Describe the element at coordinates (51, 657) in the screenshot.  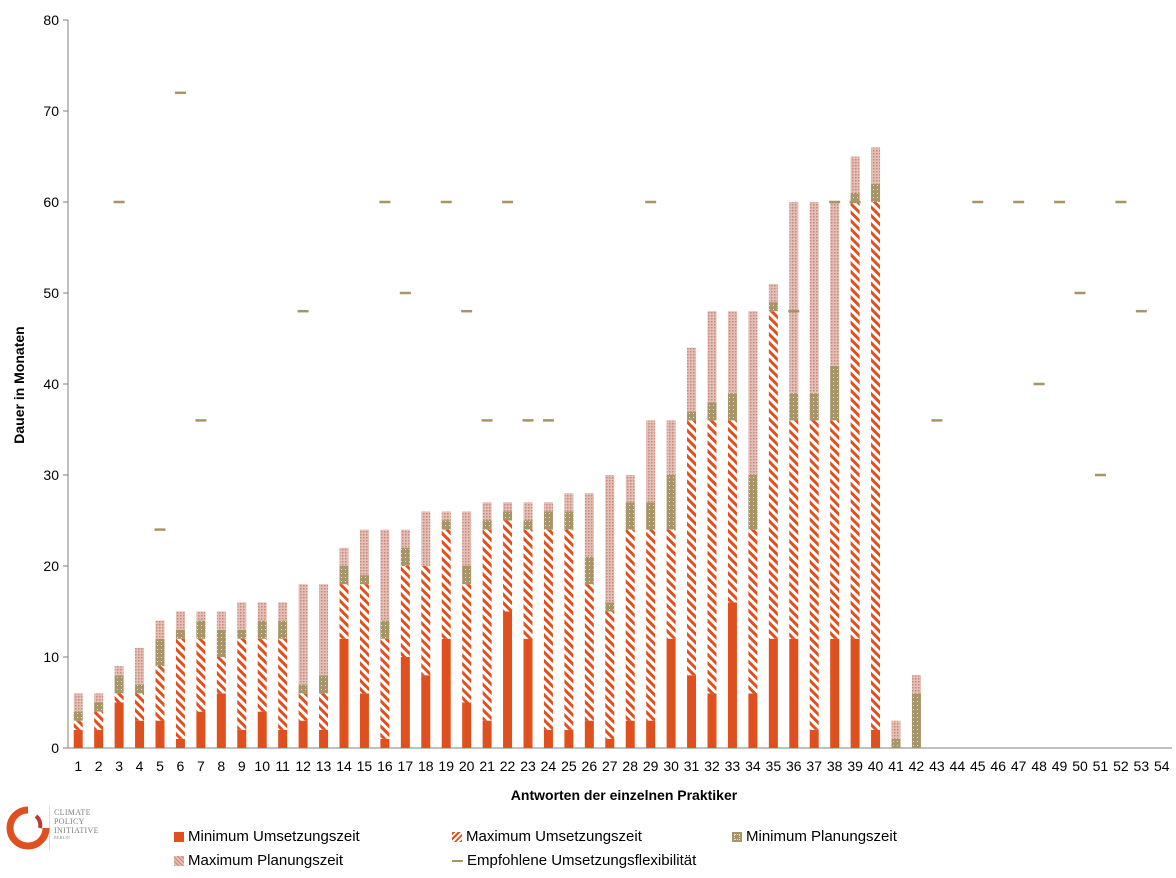
I see `y-tick-label: 10` at that location.